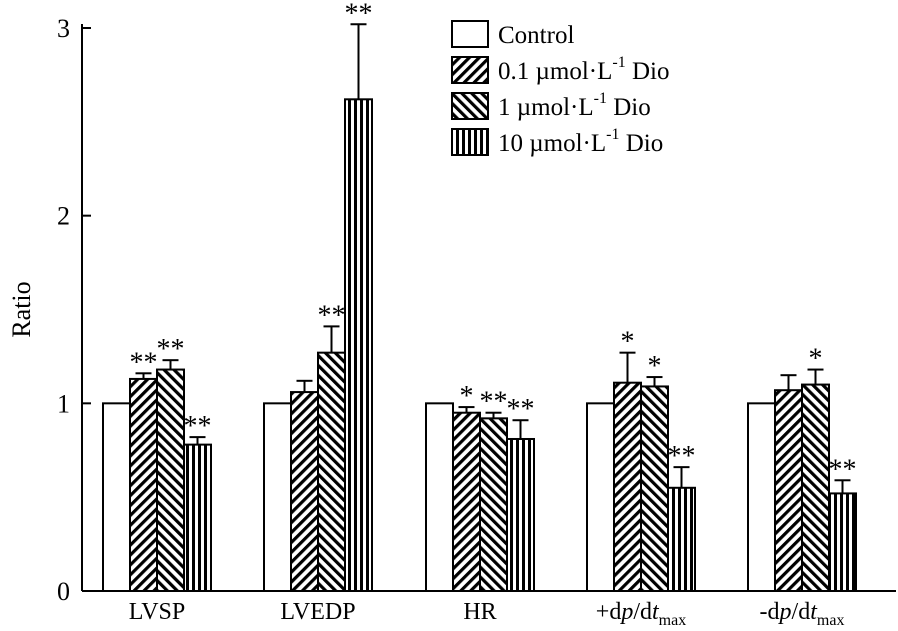  Describe the element at coordinates (552, 143) in the screenshot. I see `legend-label-main: 10 µmol·L` at that location.